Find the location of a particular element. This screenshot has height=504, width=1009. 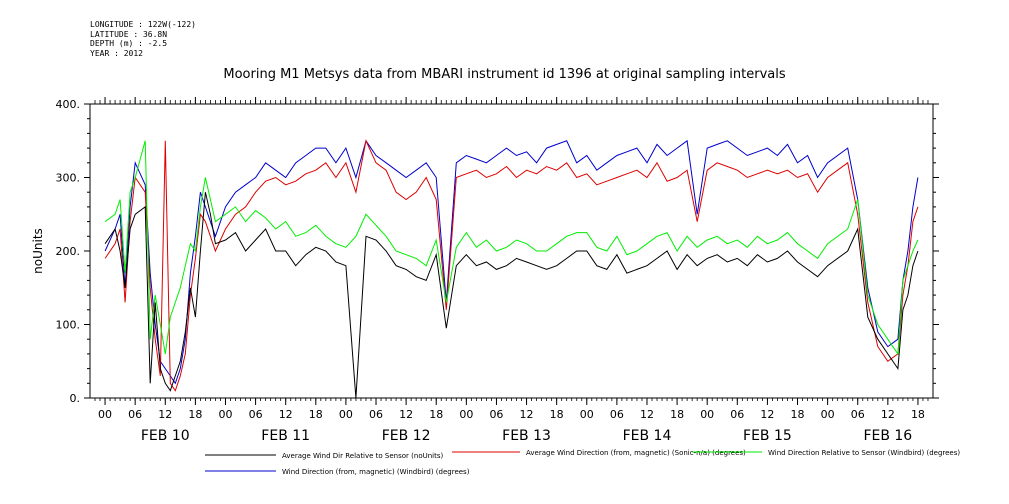

y-tick-label: 400. is located at coordinates (68, 104).